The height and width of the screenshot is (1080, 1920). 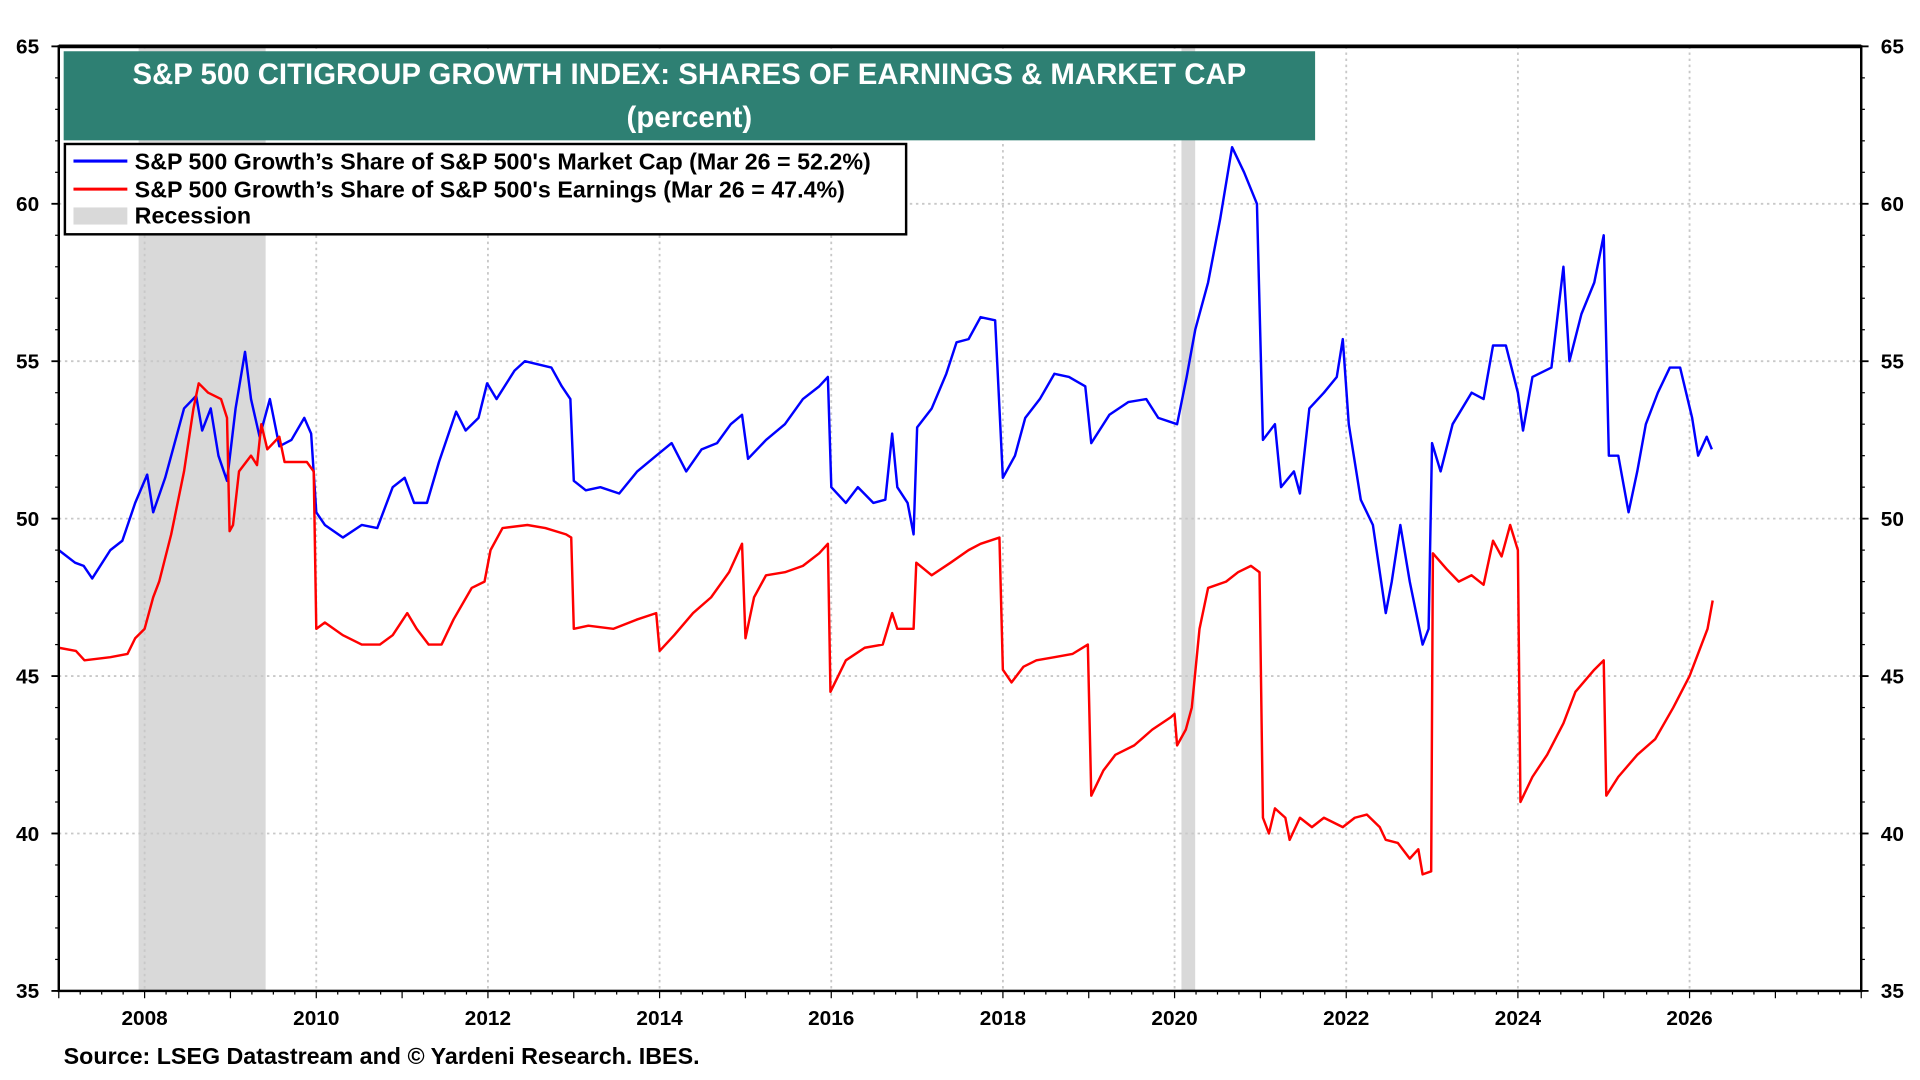 What do you see at coordinates (831, 1018) in the screenshot?
I see `x-tick-label: 2016` at bounding box center [831, 1018].